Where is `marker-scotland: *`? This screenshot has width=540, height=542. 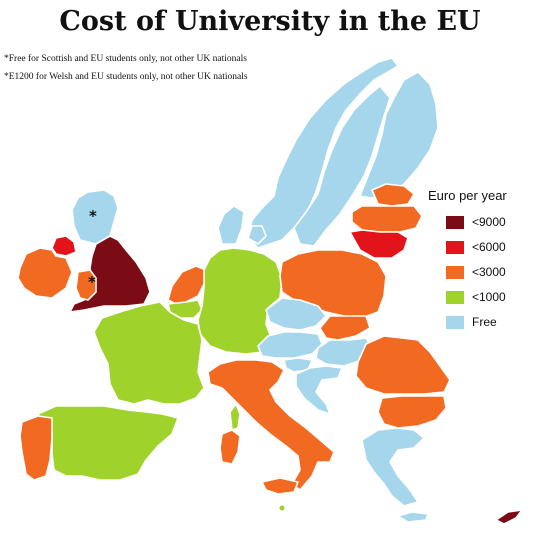
marker-scotland: * is located at coordinates (93, 216).